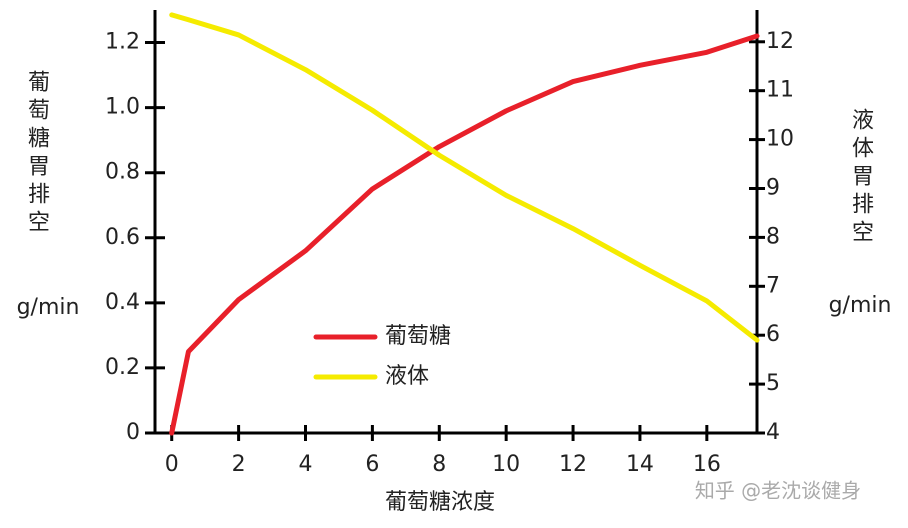  Describe the element at coordinates (122, 107) in the screenshot. I see `y-tick-label: 1.0` at that location.